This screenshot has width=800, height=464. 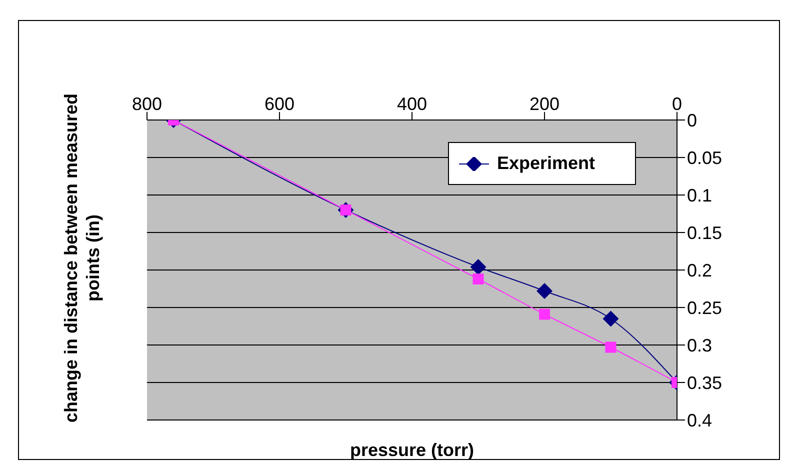 What do you see at coordinates (692, 120) in the screenshot?
I see `y-tick-label: 0` at bounding box center [692, 120].